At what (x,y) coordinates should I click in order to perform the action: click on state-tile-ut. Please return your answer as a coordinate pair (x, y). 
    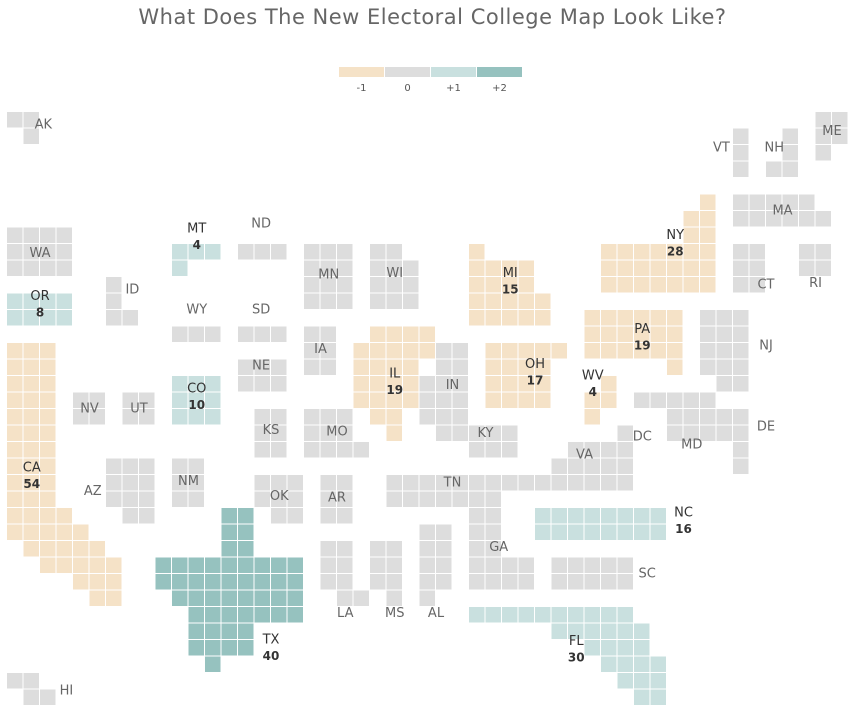
    Looking at the image, I should click on (147, 400).